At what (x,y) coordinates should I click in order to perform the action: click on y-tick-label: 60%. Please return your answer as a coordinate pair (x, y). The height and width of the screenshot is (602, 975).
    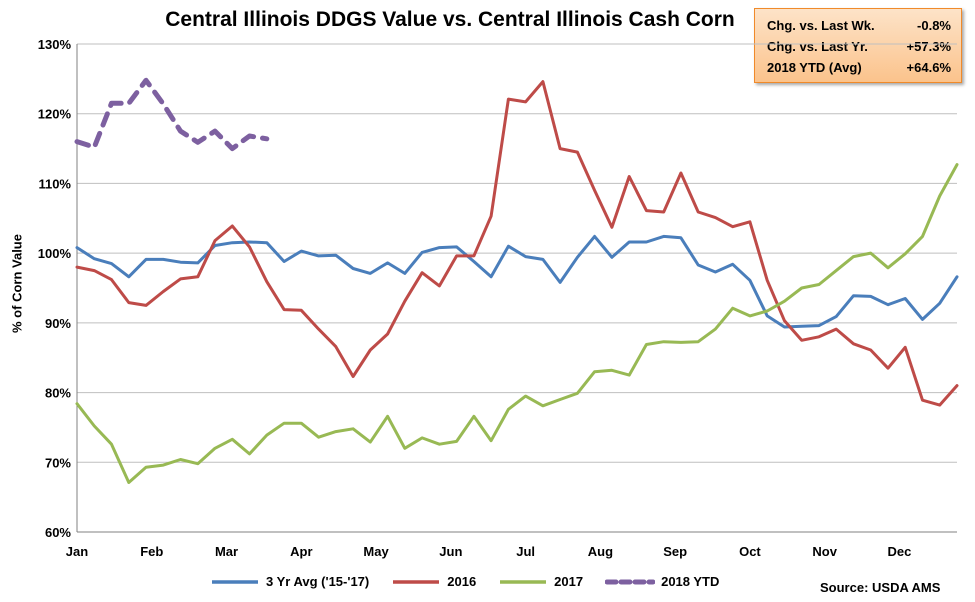
    Looking at the image, I should click on (58, 532).